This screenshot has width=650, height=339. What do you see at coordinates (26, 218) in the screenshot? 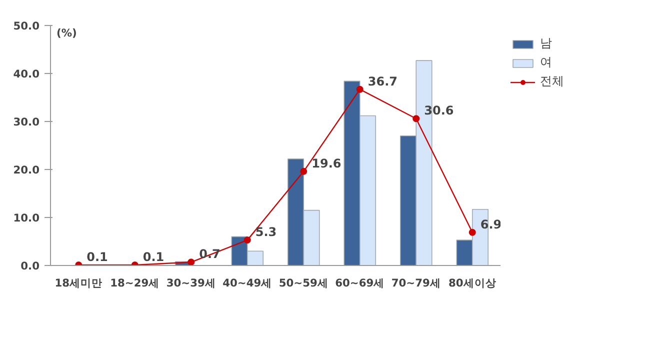
I see `y-tick-label: 10.0` at bounding box center [26, 218].